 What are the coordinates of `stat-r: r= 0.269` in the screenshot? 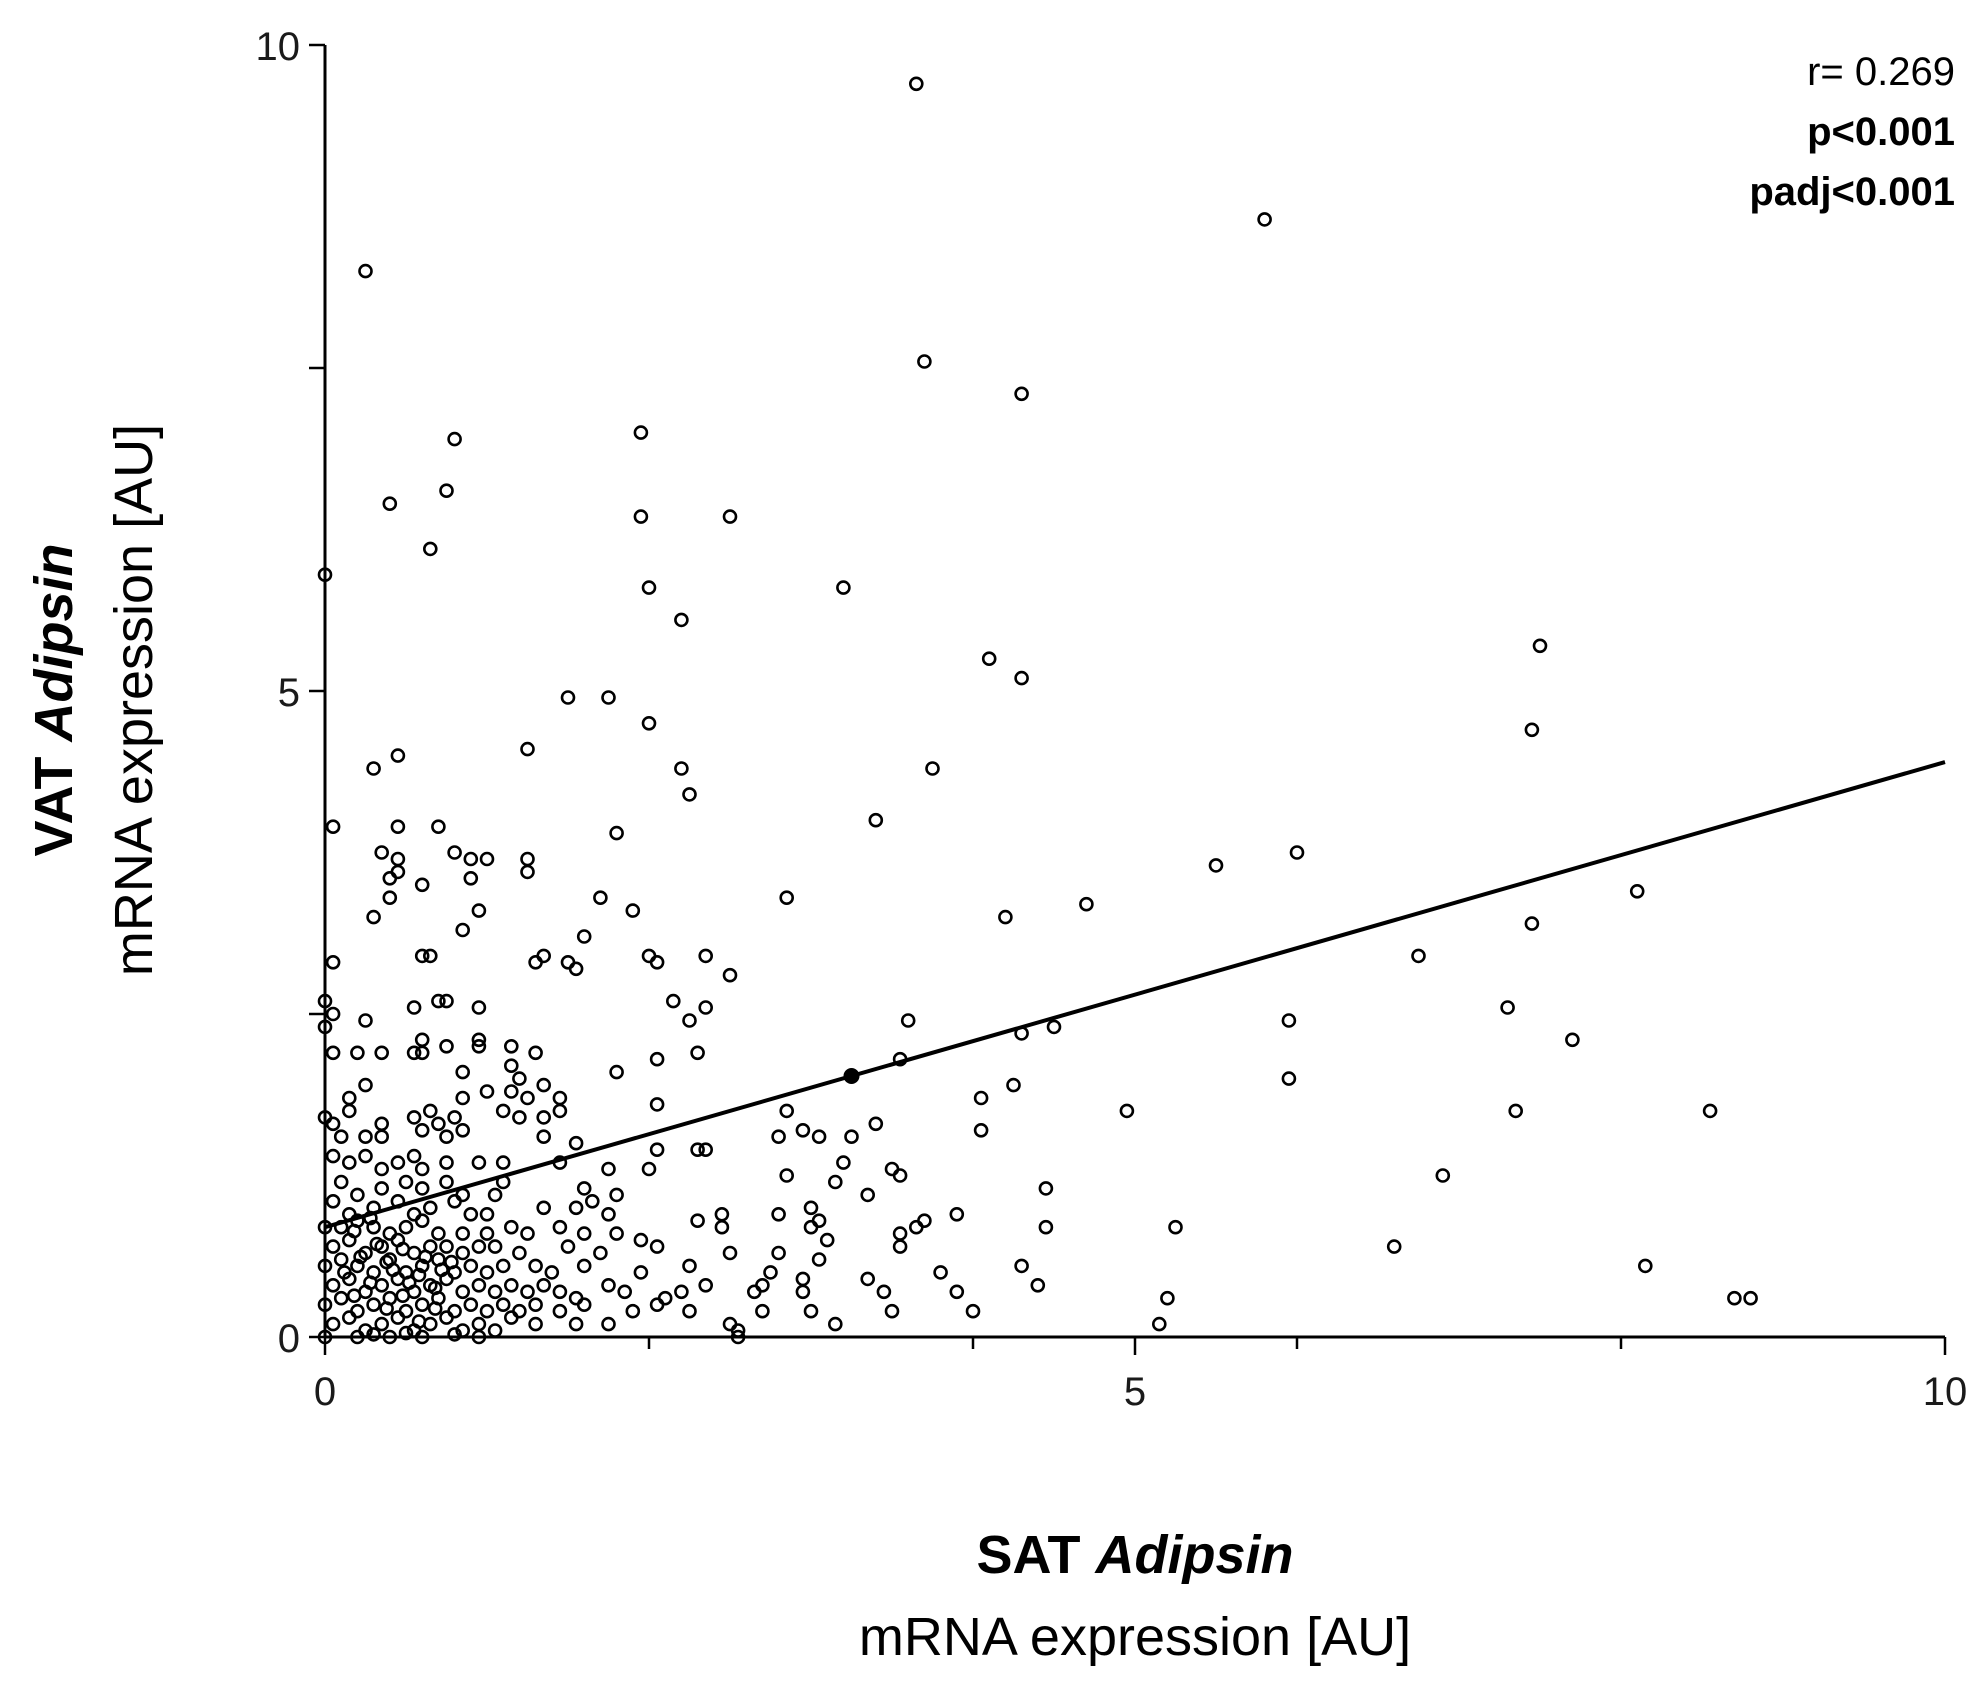 It's located at (1881, 72).